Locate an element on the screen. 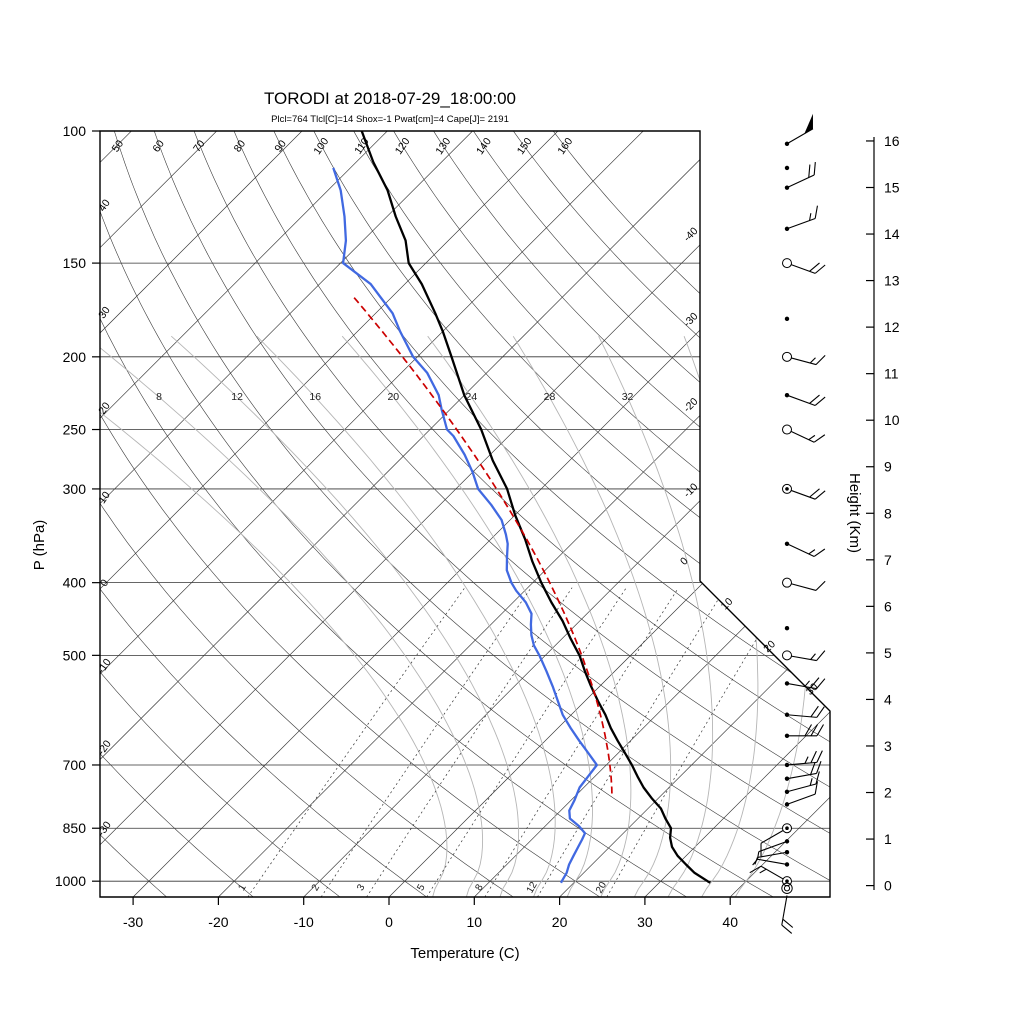 The image size is (1024, 1024). isotherm-label: 20 is located at coordinates (769, 646).